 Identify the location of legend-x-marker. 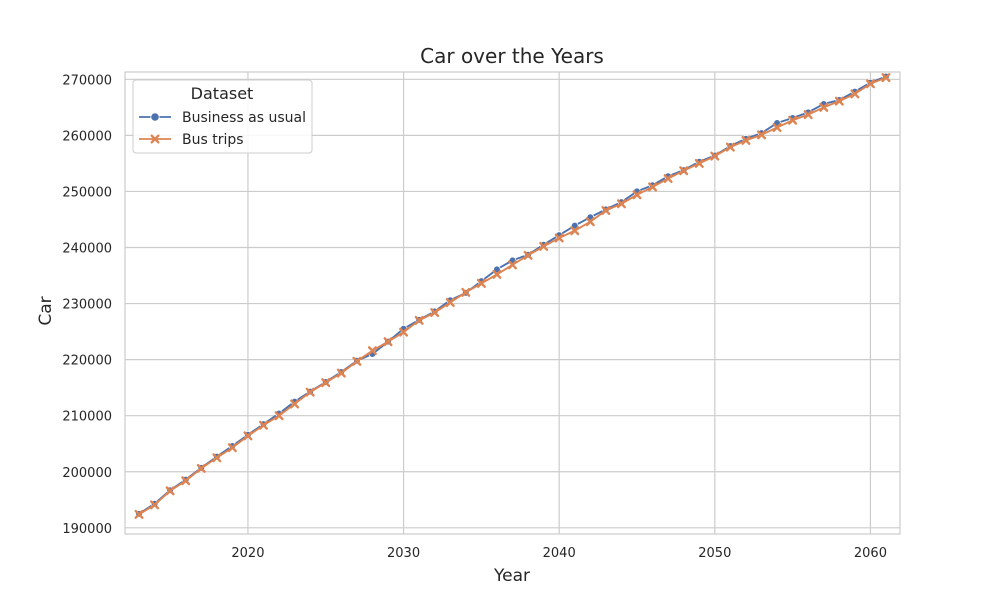
(155, 139).